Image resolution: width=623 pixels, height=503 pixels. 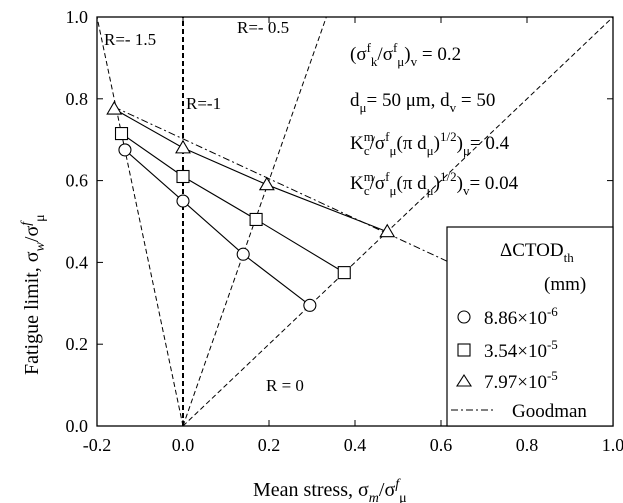 I want to click on ann3-mid: /σ, so click(x=378, y=143).